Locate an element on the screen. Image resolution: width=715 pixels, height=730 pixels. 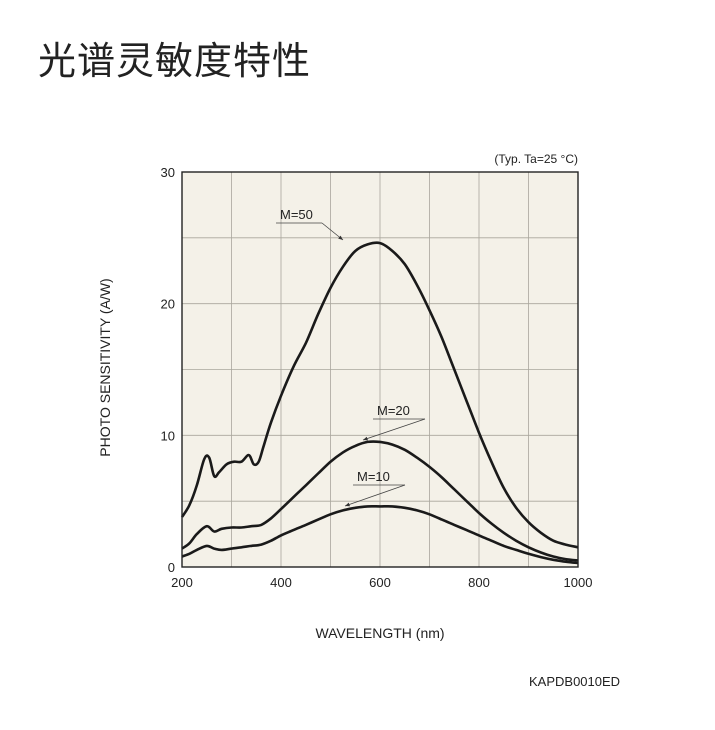
x-axis-label: WAVELENGTH (nm) is located at coordinates (379, 633).